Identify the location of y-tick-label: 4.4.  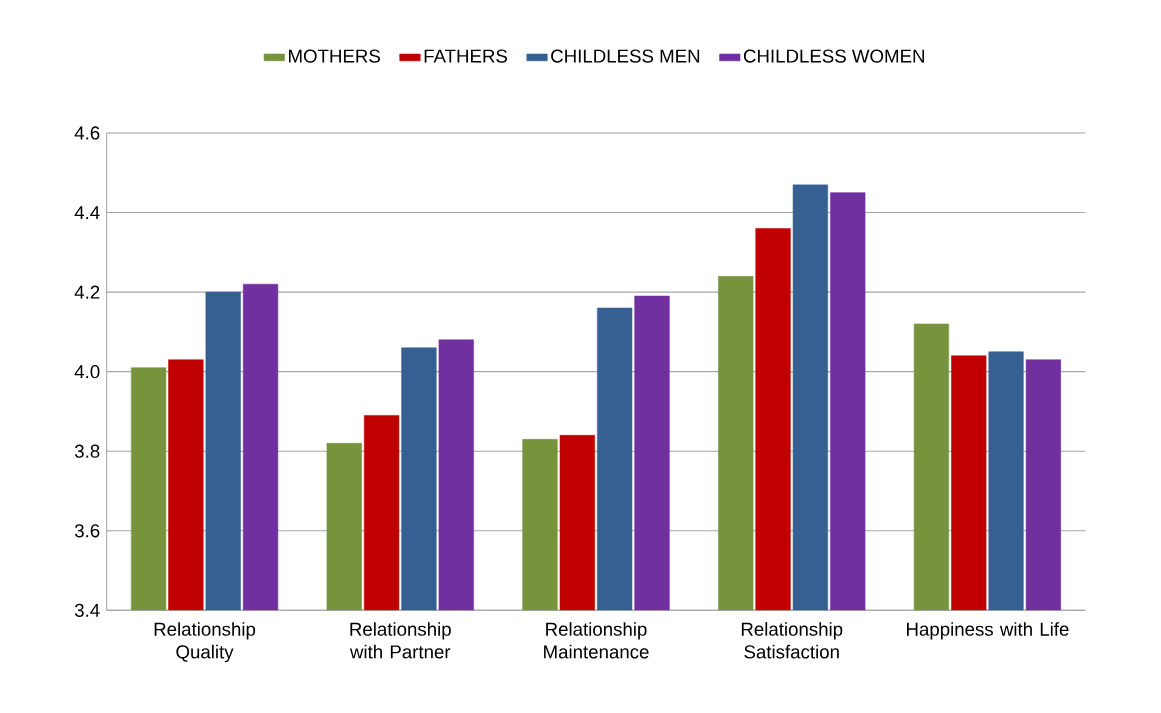
(87, 212).